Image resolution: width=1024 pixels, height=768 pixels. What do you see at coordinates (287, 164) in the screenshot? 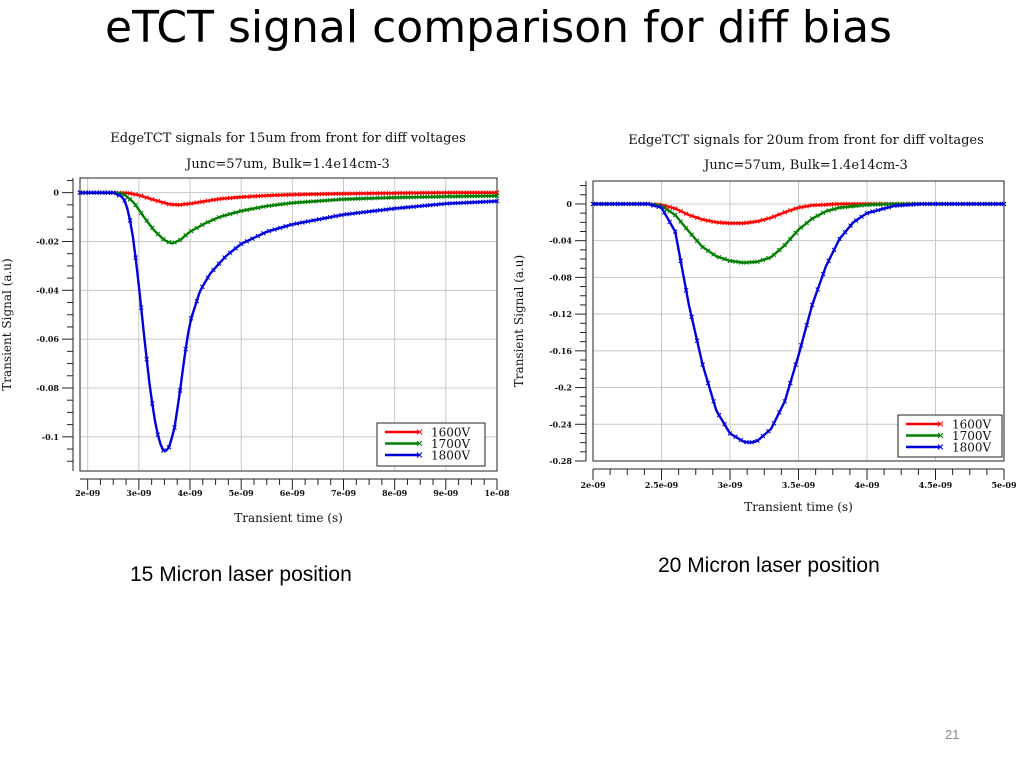
I see `chart-subtitle: Junc=57um, Bulk=1.4e14cm-3` at bounding box center [287, 164].